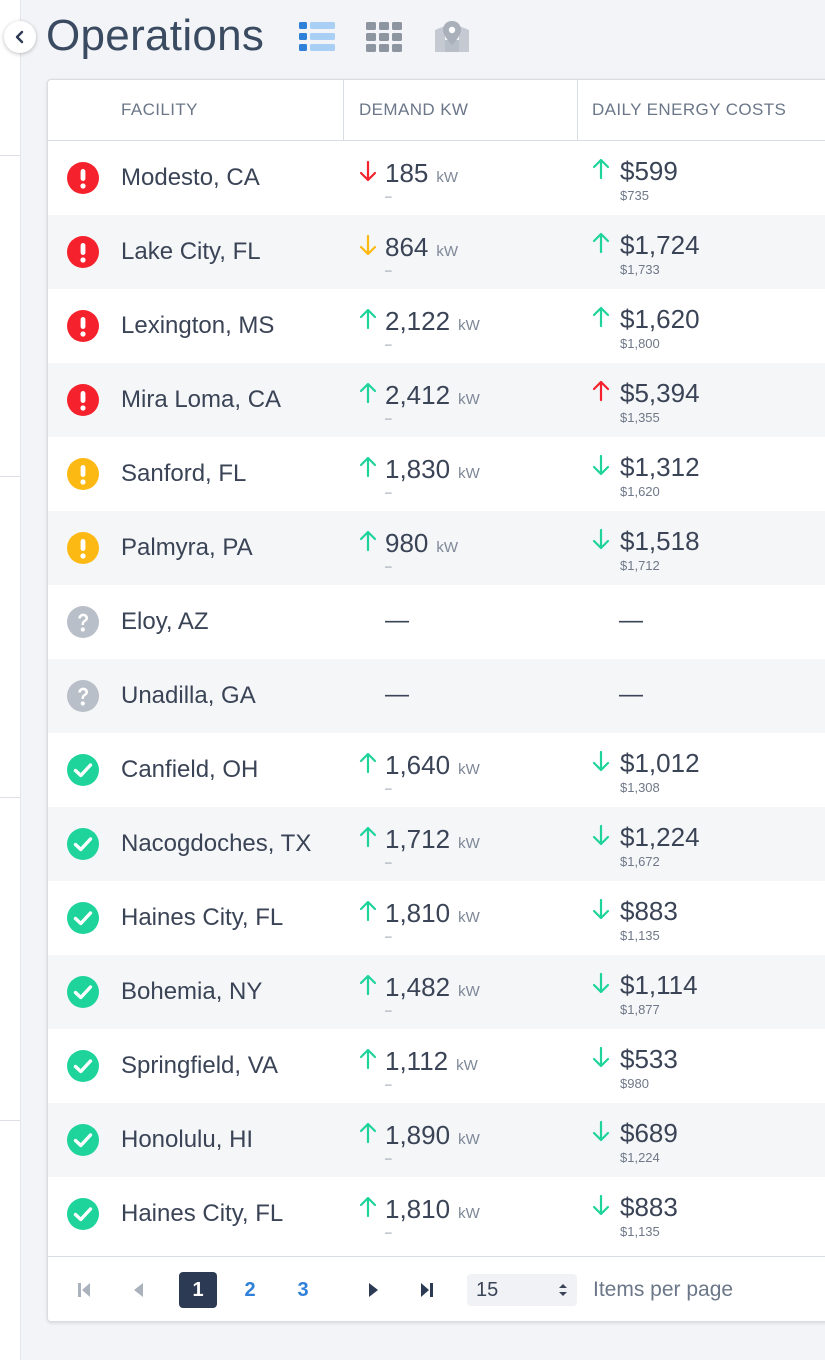  Describe the element at coordinates (373, 1290) in the screenshot. I see `next-page-button` at that location.